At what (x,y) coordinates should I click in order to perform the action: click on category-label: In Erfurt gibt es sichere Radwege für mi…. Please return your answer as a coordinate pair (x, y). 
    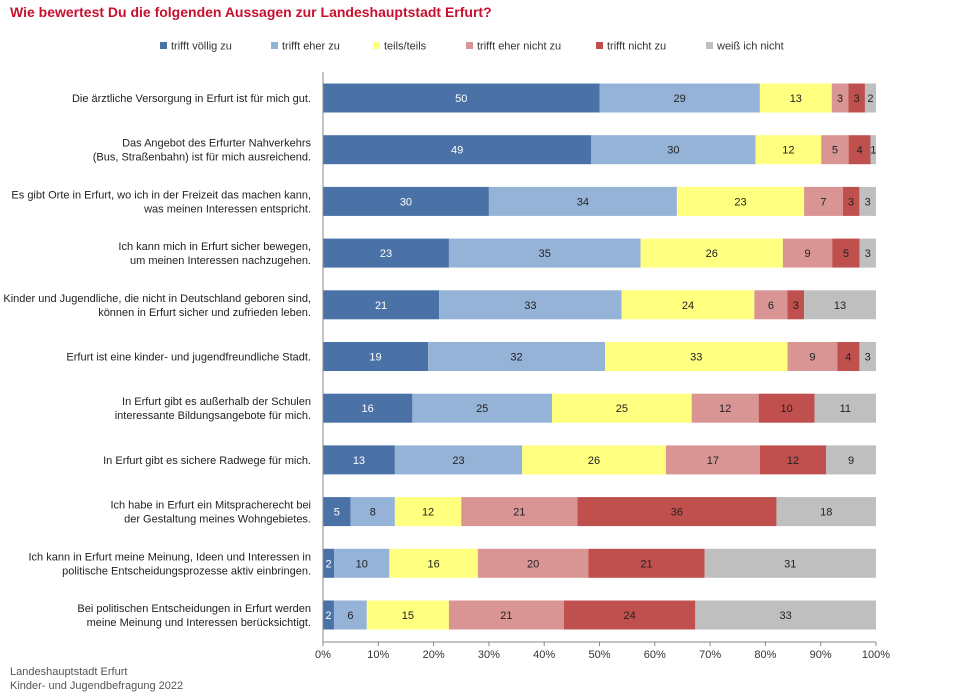
    Looking at the image, I should click on (207, 461).